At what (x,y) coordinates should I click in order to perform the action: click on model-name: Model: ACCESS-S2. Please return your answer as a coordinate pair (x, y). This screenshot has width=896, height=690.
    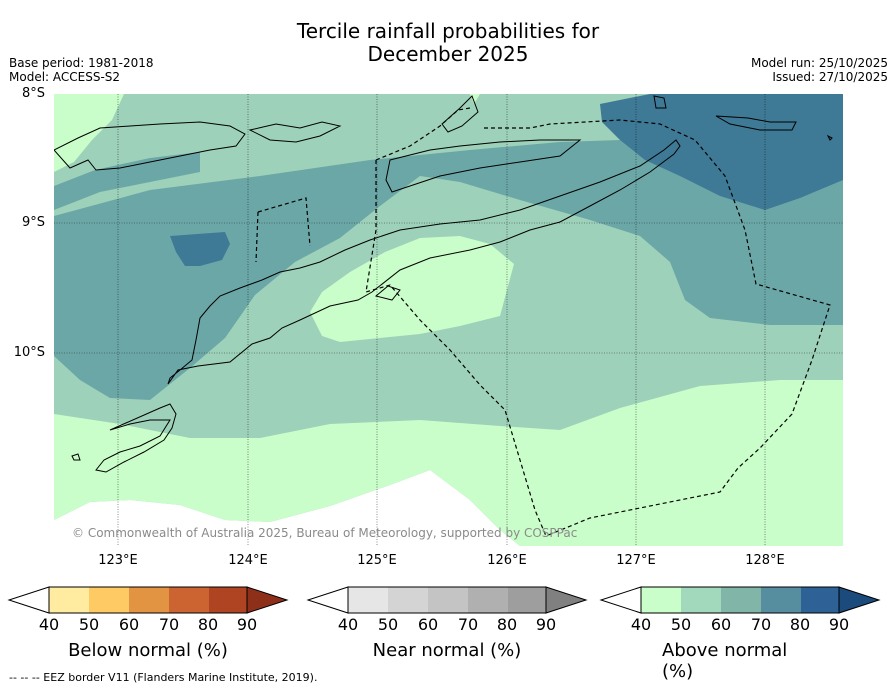
    Looking at the image, I should click on (65, 77).